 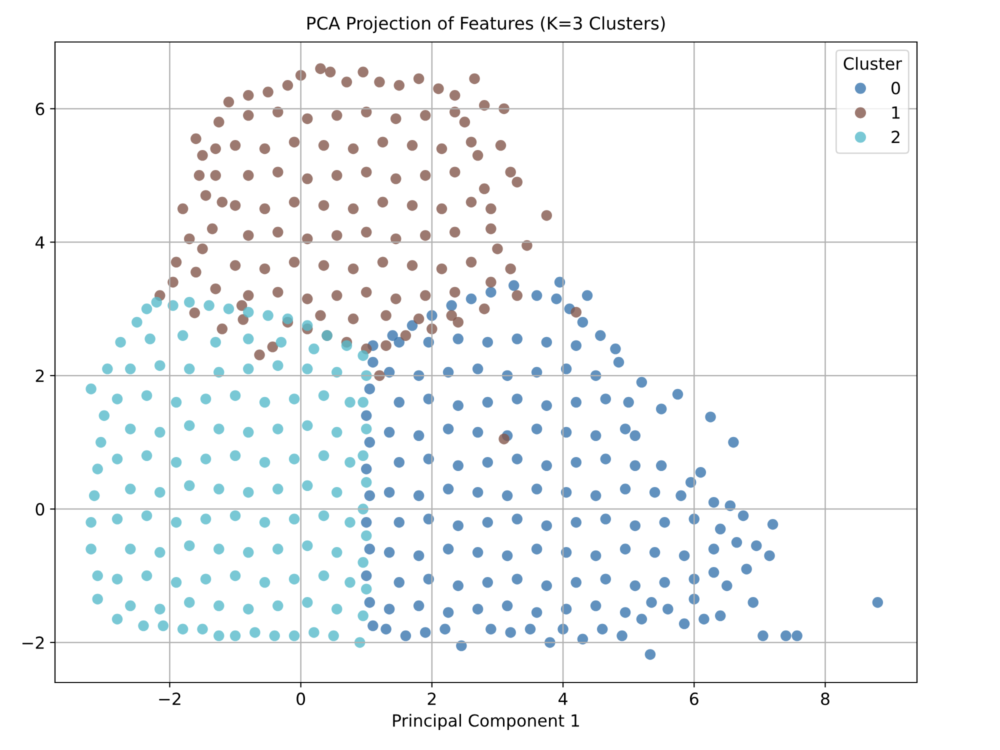 What do you see at coordinates (40, 376) in the screenshot?
I see `y-tick-label: 2` at bounding box center [40, 376].